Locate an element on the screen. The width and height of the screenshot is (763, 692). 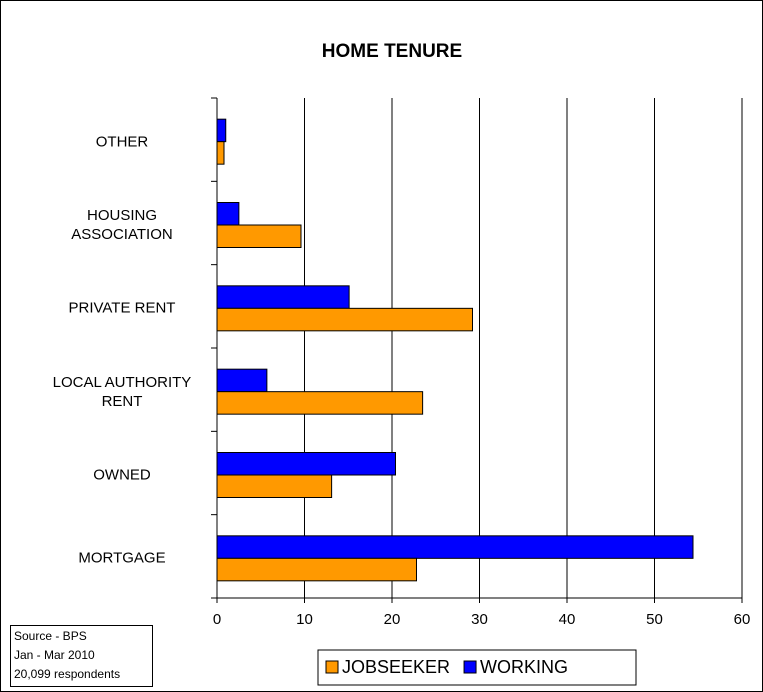
x-tick-label: 10 is located at coordinates (304, 619).